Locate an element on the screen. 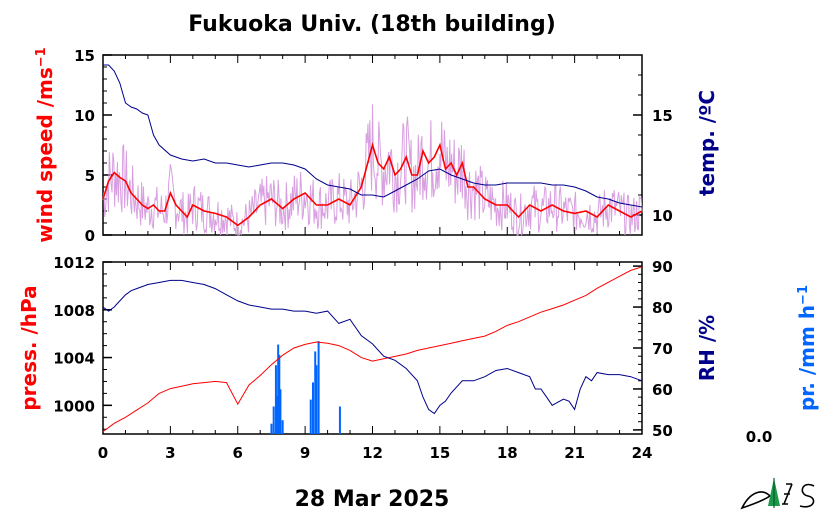  date-label: 28 Mar 2025 is located at coordinates (372, 499).